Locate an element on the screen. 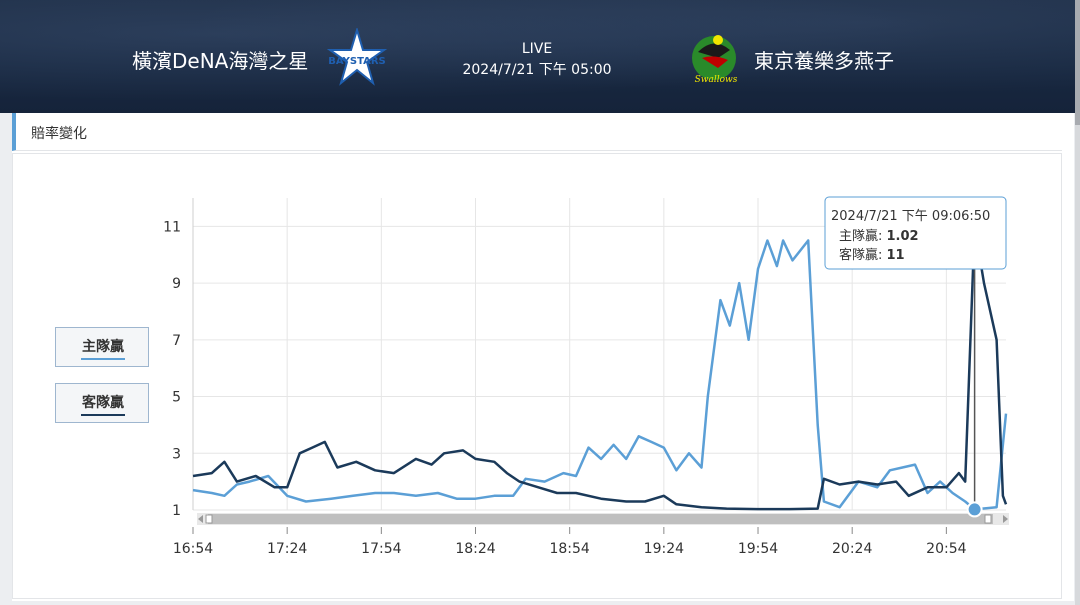 The image size is (1080, 605). legend-away-swatch is located at coordinates (103, 415).